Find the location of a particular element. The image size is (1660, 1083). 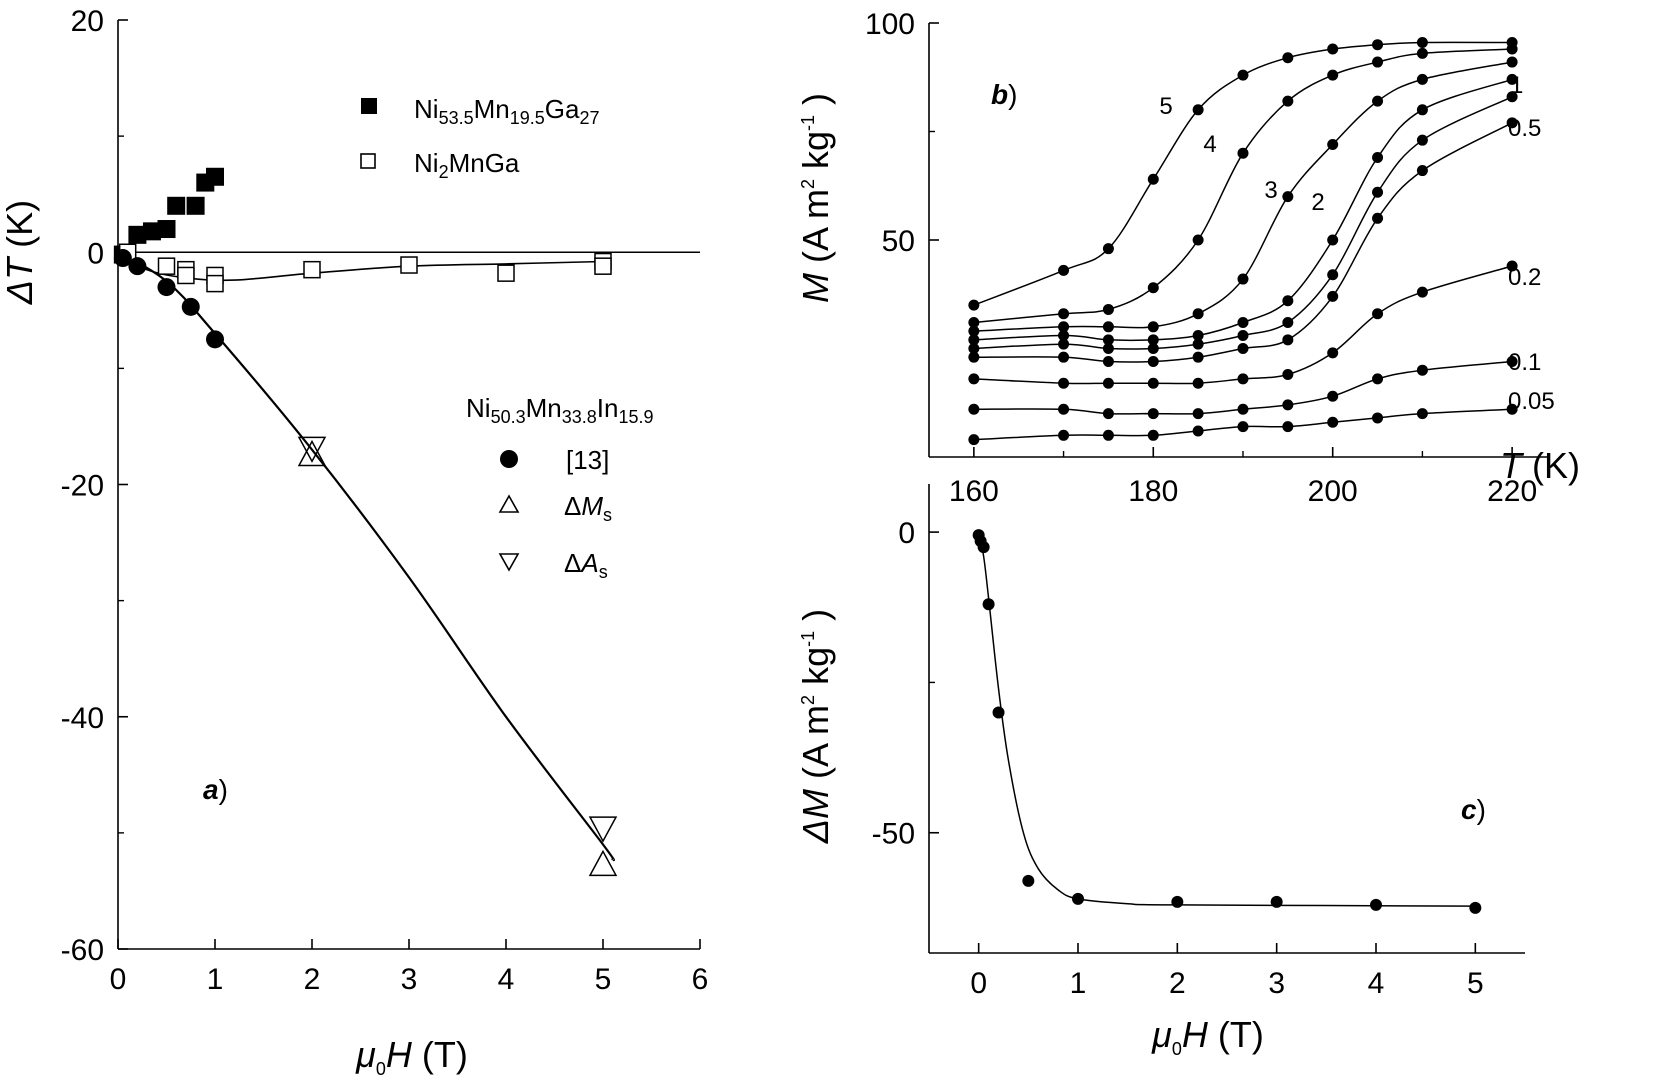

x-tick-label: 2 is located at coordinates (312, 979).